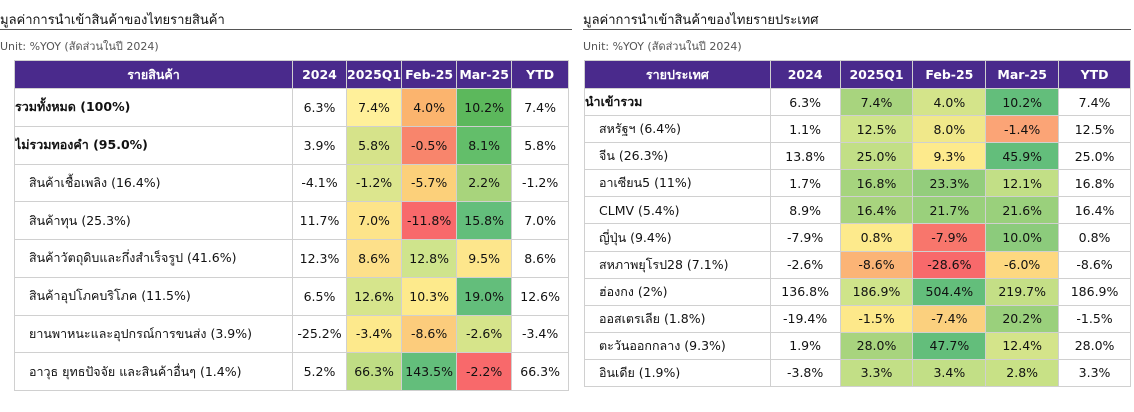  I want to click on value-cell: 15.8%, so click(484, 220).